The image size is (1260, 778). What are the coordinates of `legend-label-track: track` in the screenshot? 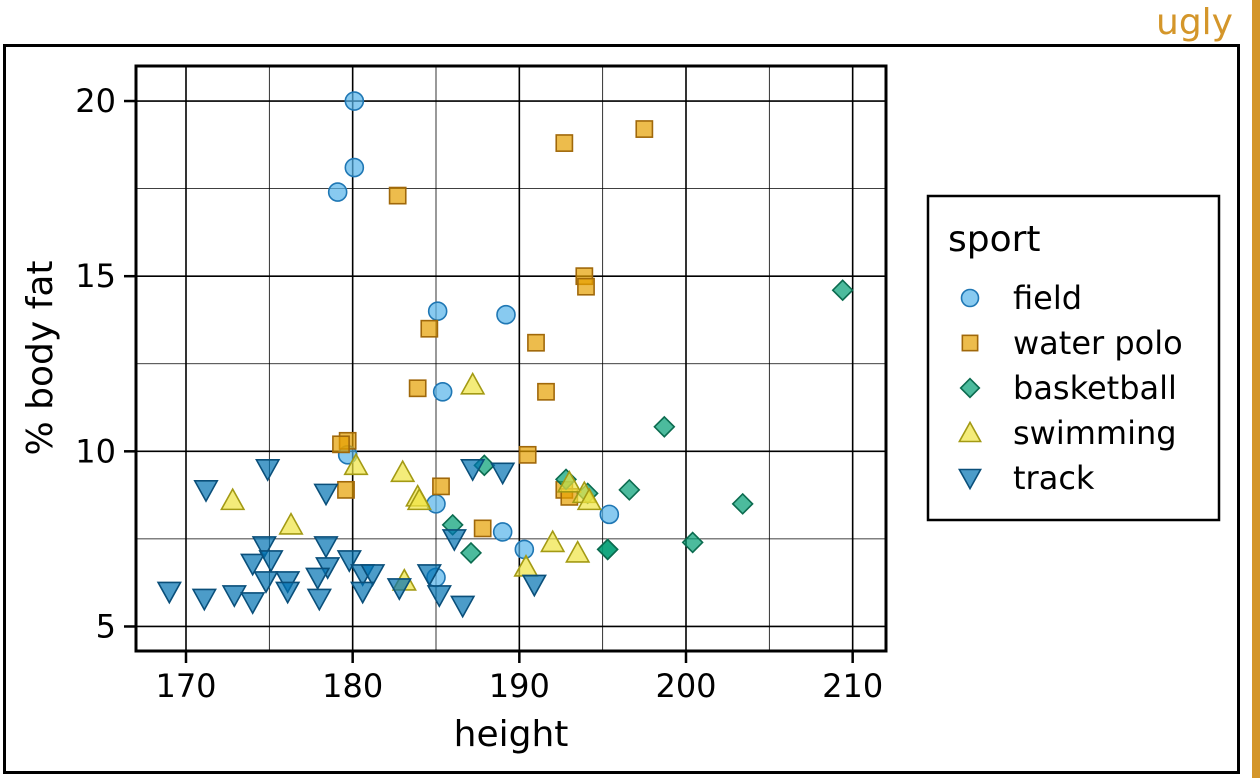 It's located at (1054, 478).